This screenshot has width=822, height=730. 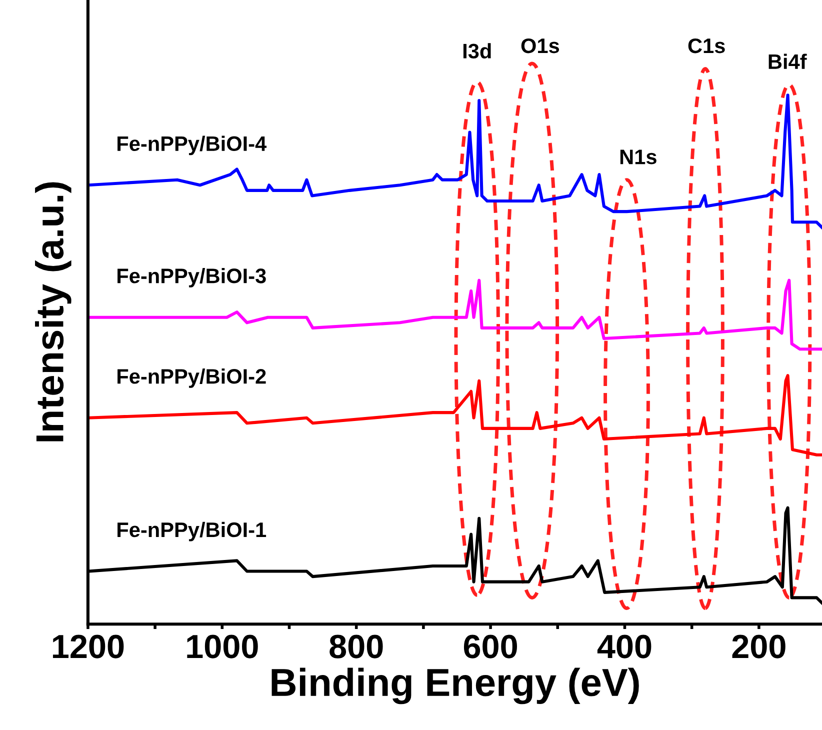 I want to click on text: C1s, so click(x=706, y=46).